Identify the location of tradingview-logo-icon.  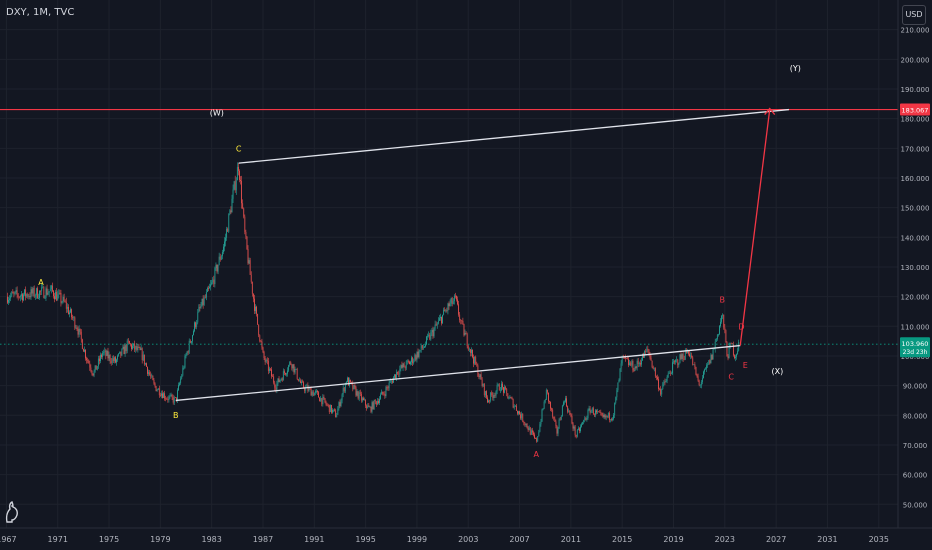
(13, 512).